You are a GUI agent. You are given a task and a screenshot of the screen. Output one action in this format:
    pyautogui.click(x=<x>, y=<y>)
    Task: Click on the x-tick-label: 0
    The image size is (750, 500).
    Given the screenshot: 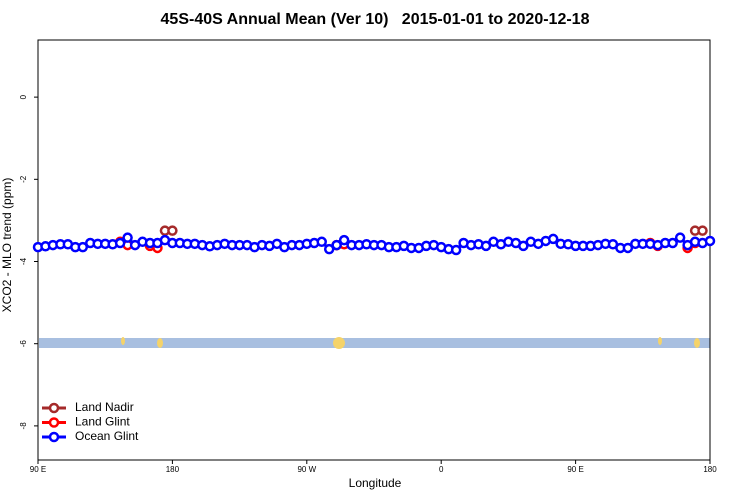 What is the action you would take?
    pyautogui.click(x=441, y=469)
    